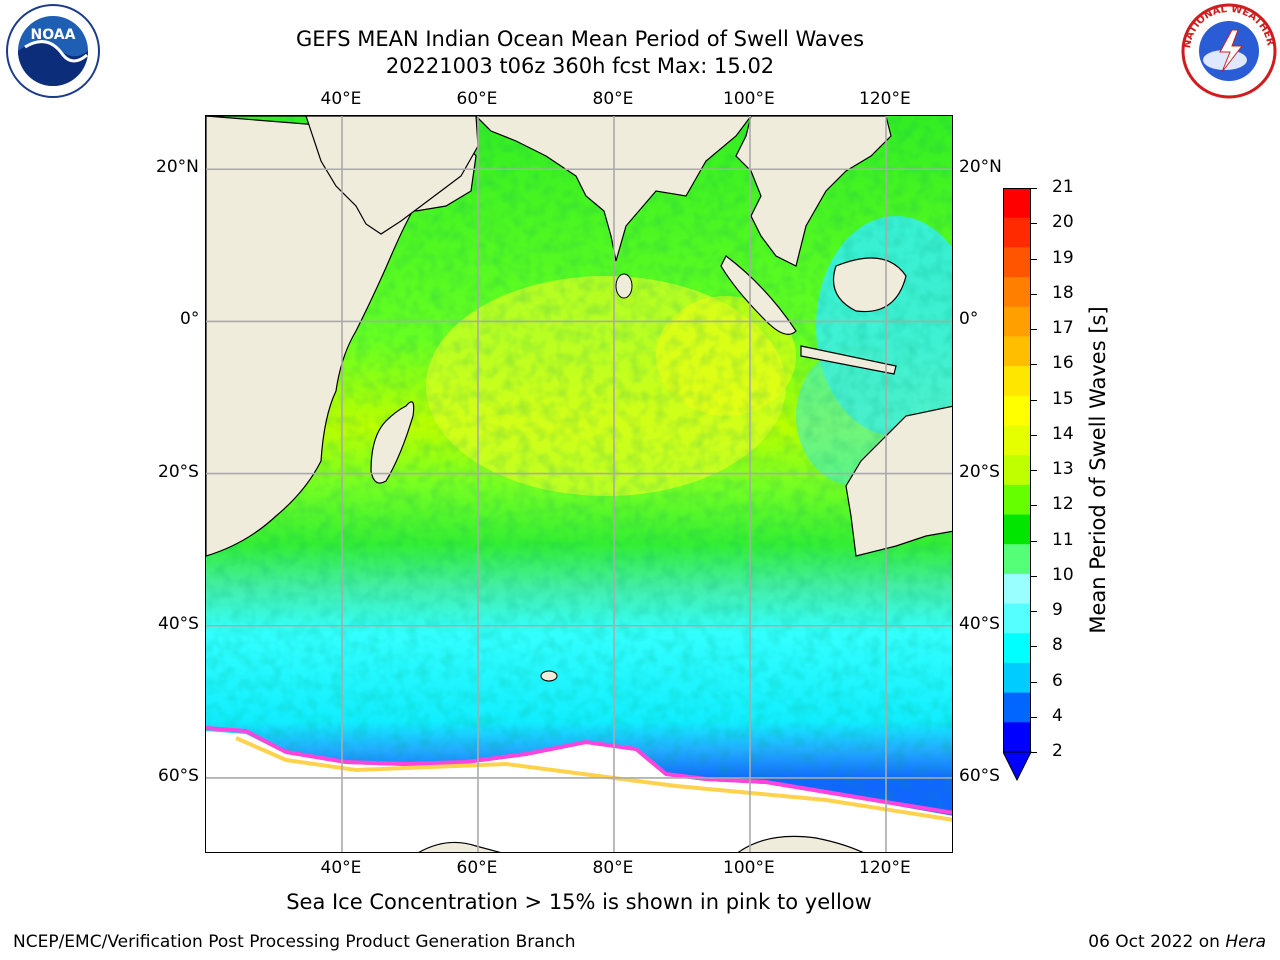 The height and width of the screenshot is (960, 1280). What do you see at coordinates (1057, 751) in the screenshot?
I see `colorbar-tick-label: 2` at bounding box center [1057, 751].